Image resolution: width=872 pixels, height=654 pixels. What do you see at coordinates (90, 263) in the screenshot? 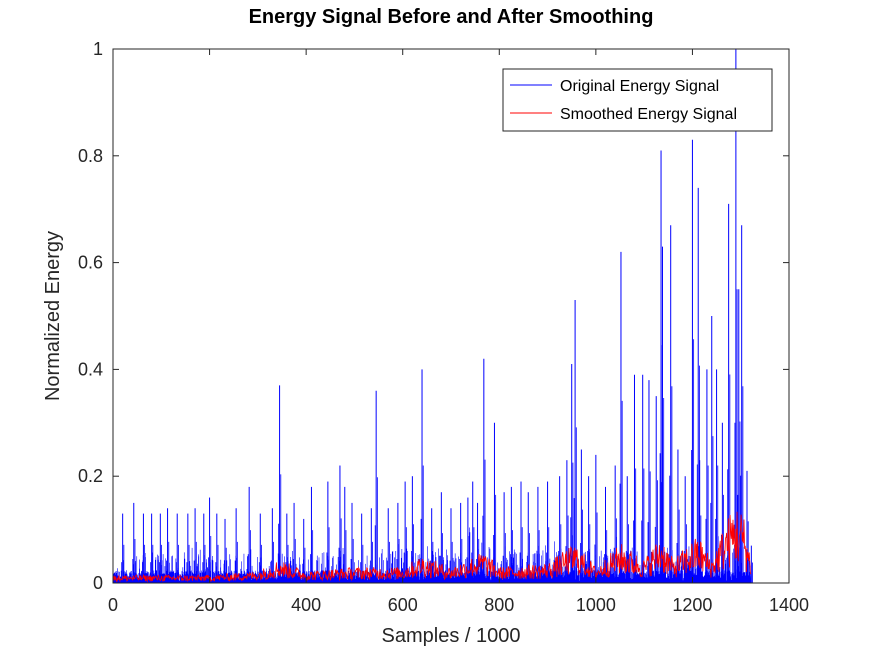
I see `y-tick-label: 0.6` at bounding box center [90, 263].